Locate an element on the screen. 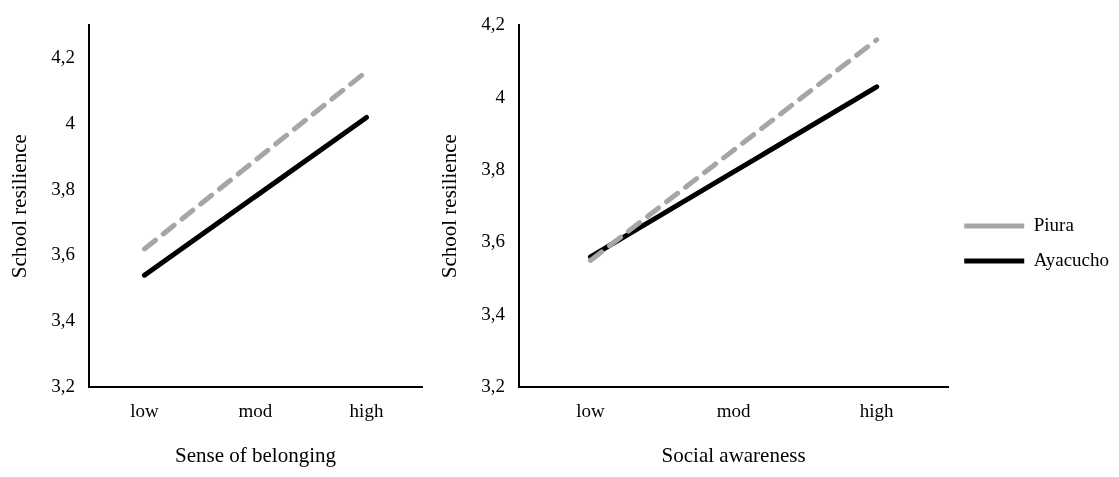 This screenshot has width=1119, height=477. x-axis-title: Sense of belonging is located at coordinates (255, 454).